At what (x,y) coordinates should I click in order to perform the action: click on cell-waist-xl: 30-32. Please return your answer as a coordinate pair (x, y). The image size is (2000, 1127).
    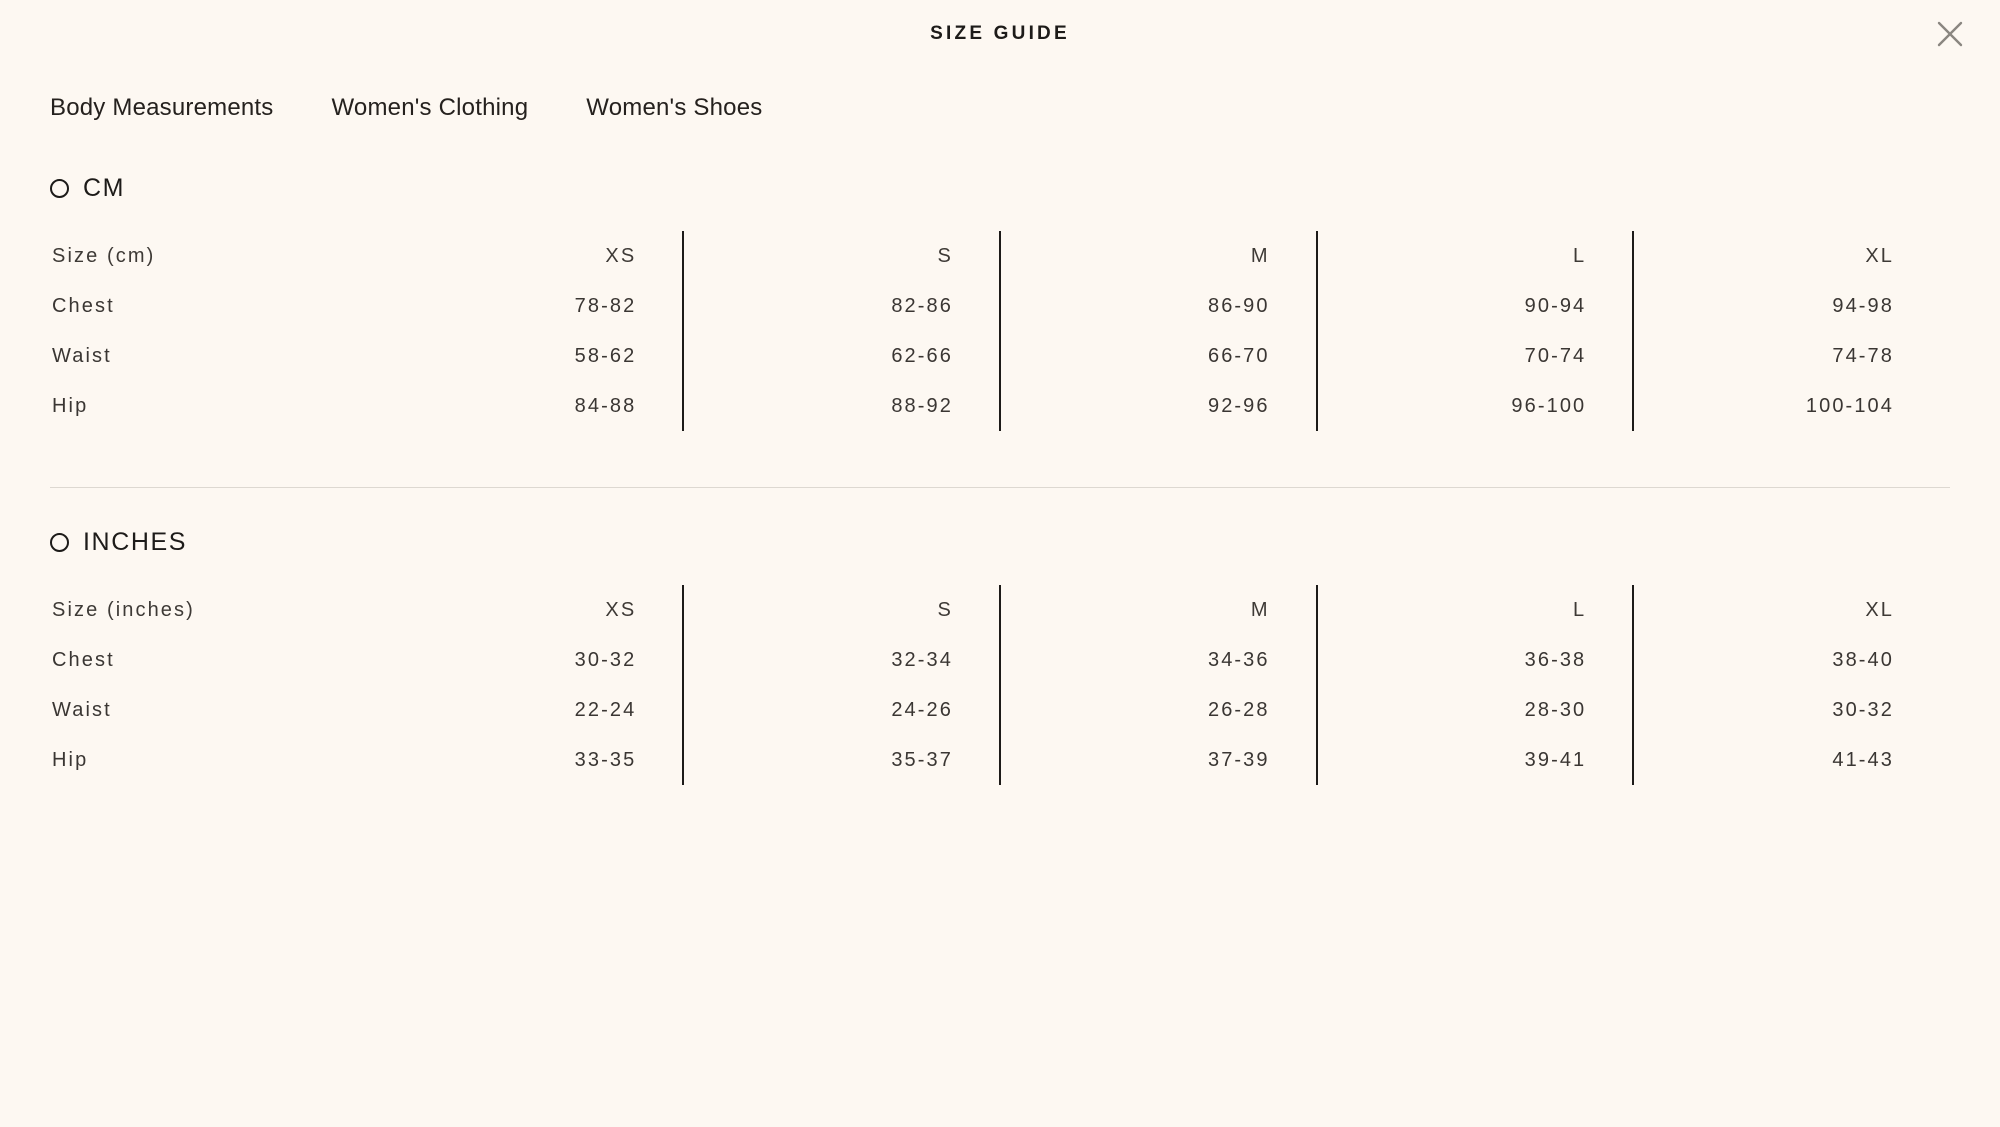
    Looking at the image, I should click on (1863, 709).